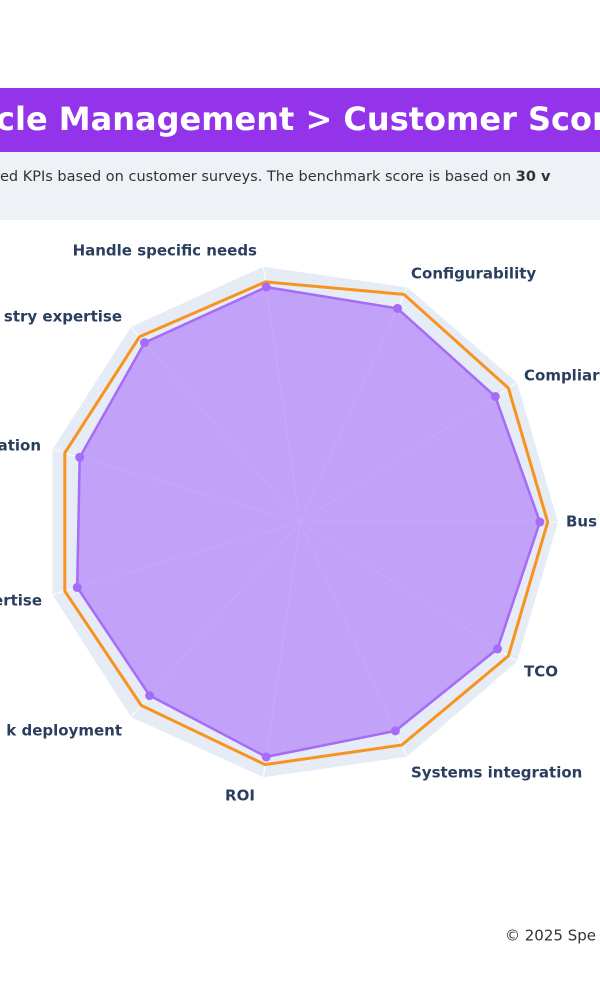 The image size is (600, 1004). Describe the element at coordinates (541, 672) in the screenshot. I see `axis-label: TCO` at that location.